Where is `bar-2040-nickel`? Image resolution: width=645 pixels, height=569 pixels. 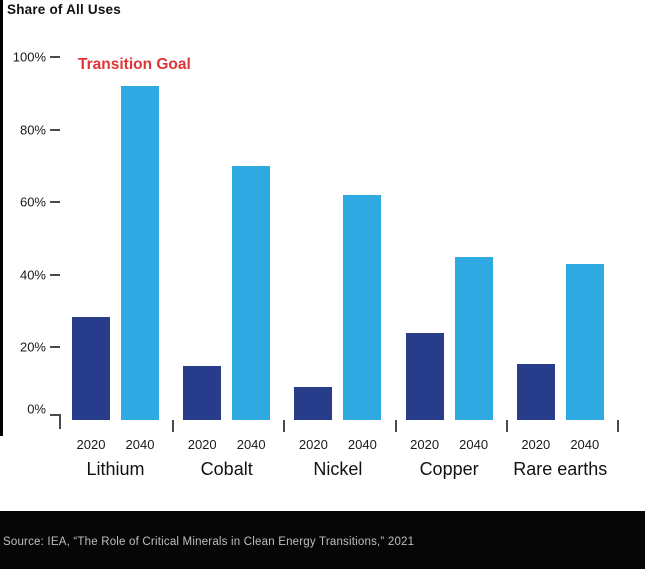
bar-2040-nickel is located at coordinates (362, 307).